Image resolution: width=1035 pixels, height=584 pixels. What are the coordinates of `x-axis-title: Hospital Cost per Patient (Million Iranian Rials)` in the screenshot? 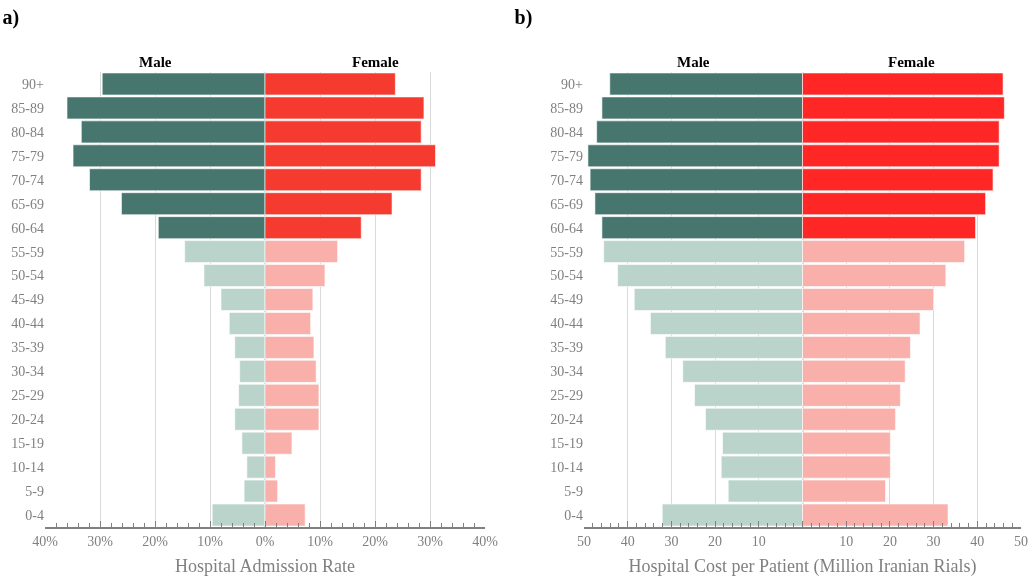 It's located at (802, 567).